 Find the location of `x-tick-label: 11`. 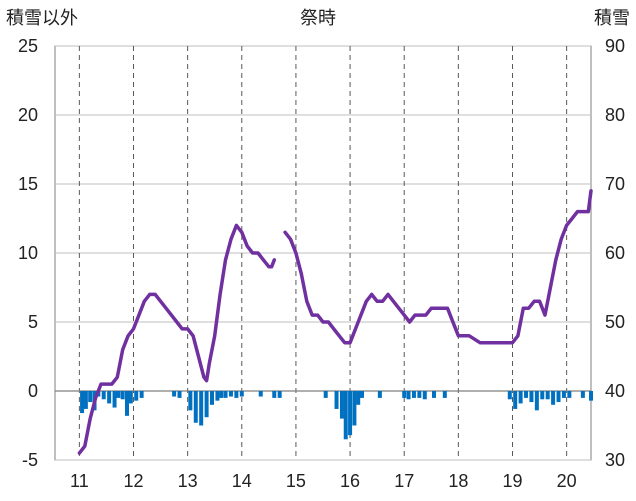

x-tick-label: 11 is located at coordinates (79, 481).